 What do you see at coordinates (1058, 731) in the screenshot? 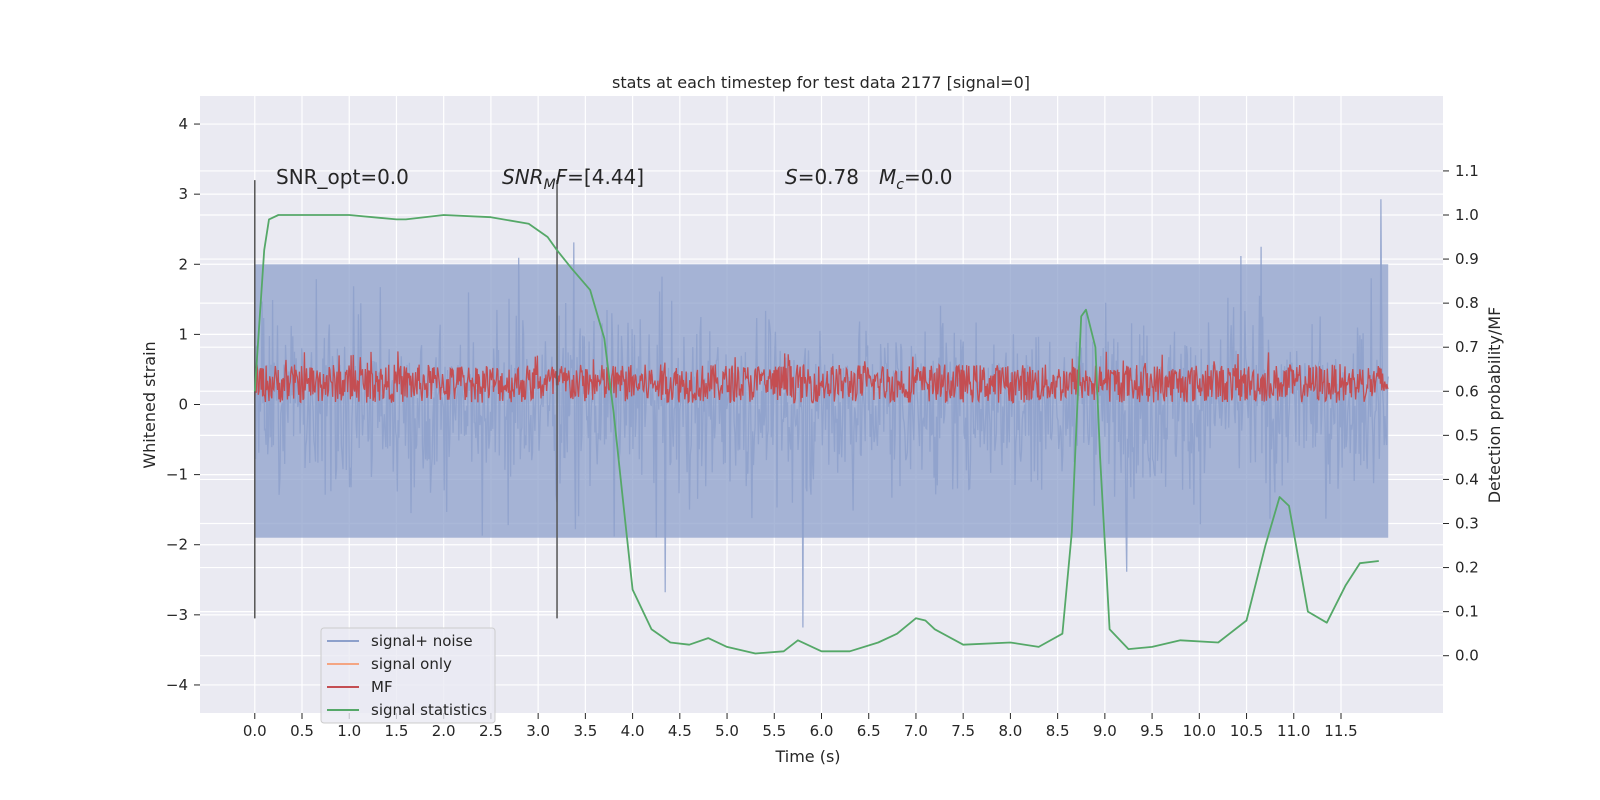
I see `x-tick-label: 8.5` at bounding box center [1058, 731].